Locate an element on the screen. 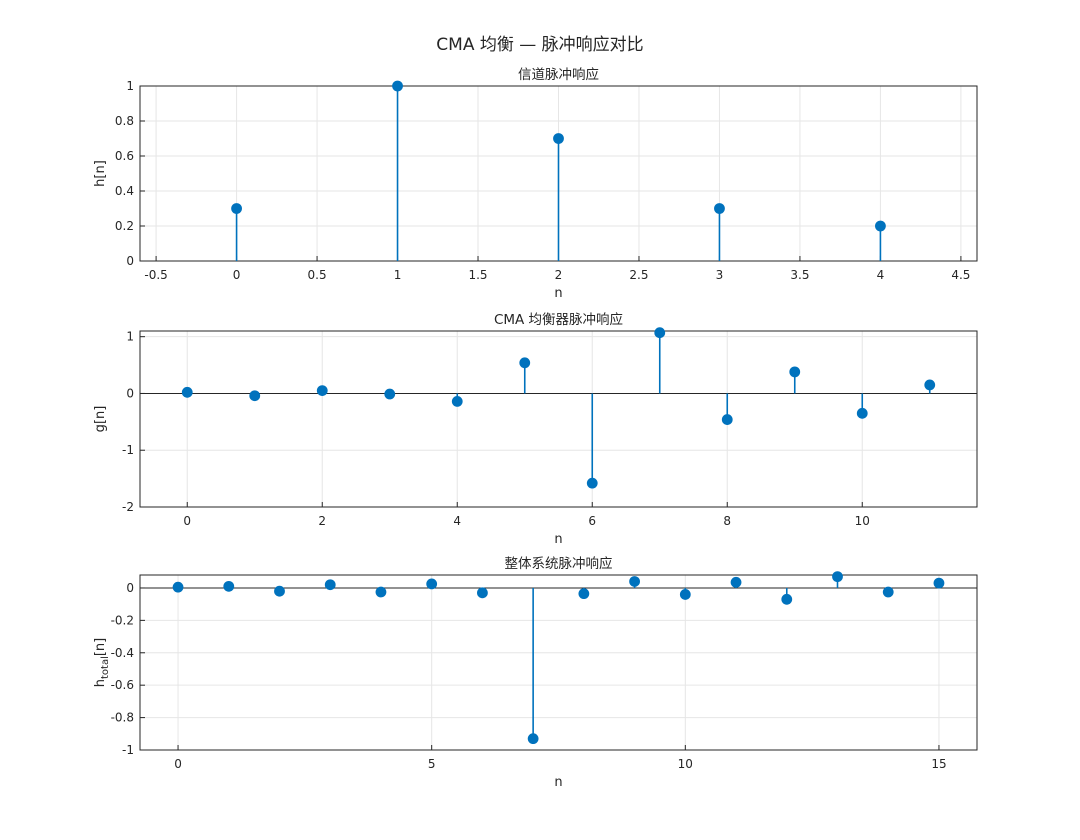 This screenshot has height=840, width=1080. figure-title: CMA 均衡 — 脉冲响应对比 is located at coordinates (539, 45).